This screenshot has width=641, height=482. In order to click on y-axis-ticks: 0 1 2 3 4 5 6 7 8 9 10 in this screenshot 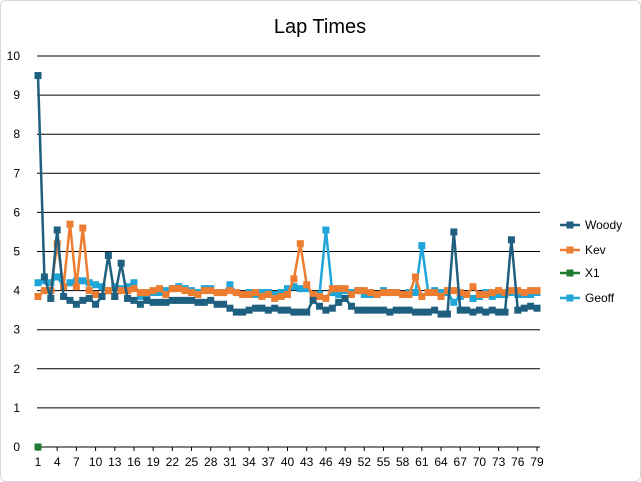, I will do `click(14, 251)`.